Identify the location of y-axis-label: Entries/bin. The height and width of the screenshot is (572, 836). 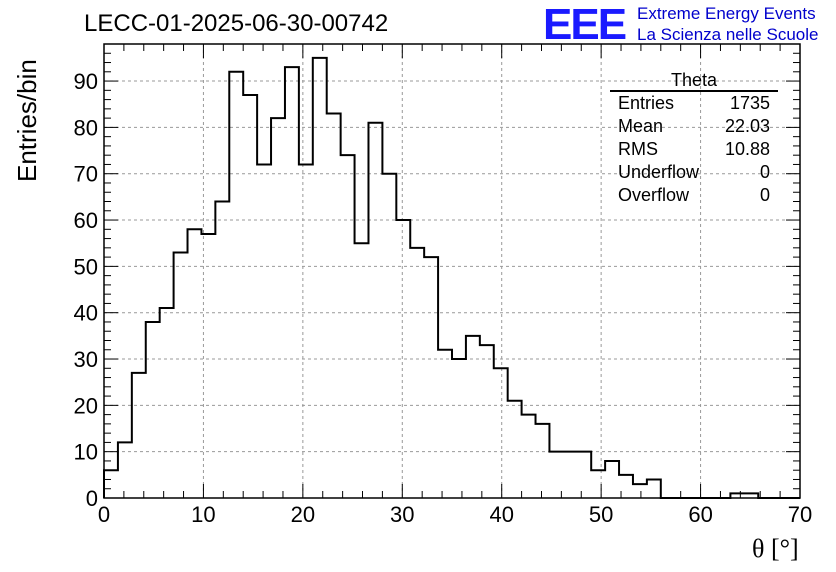
(27, 120).